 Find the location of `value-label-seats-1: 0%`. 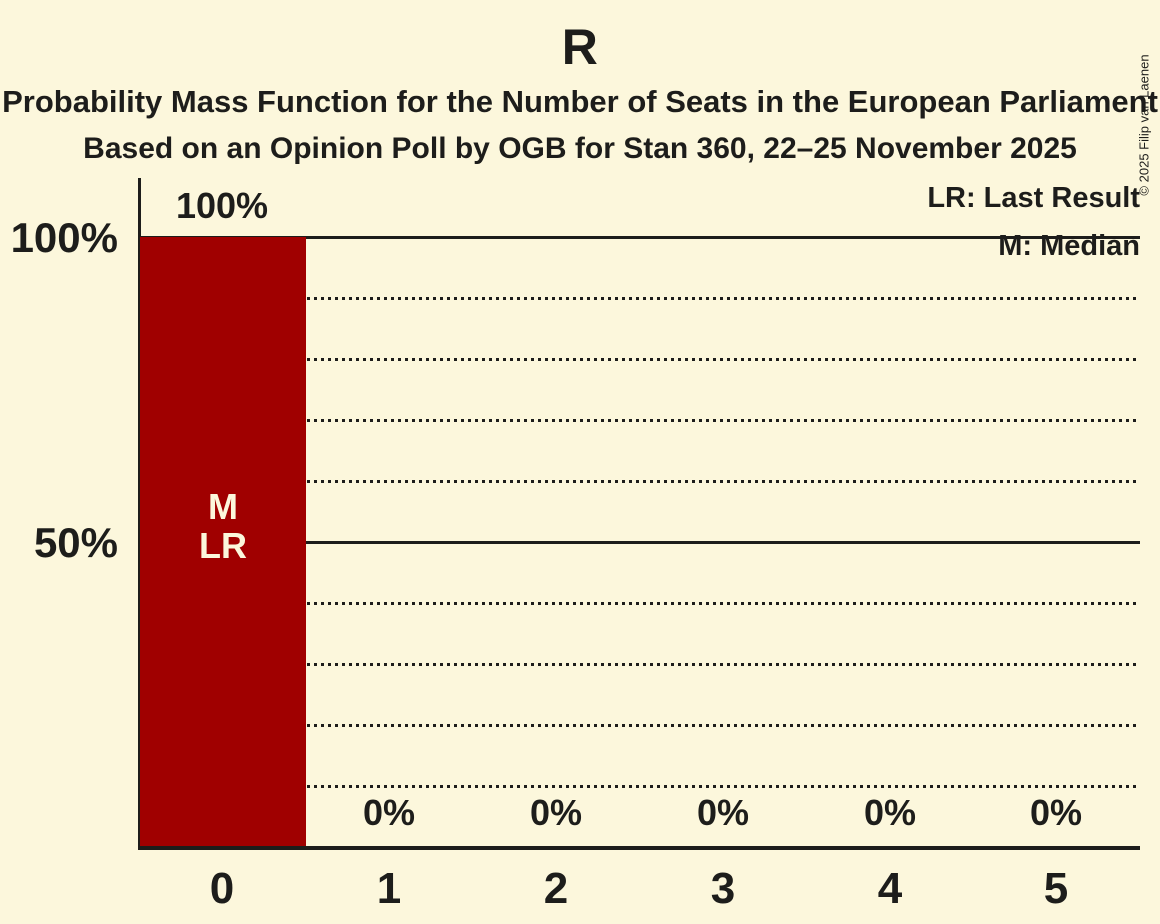

value-label-seats-1: 0% is located at coordinates (389, 812).